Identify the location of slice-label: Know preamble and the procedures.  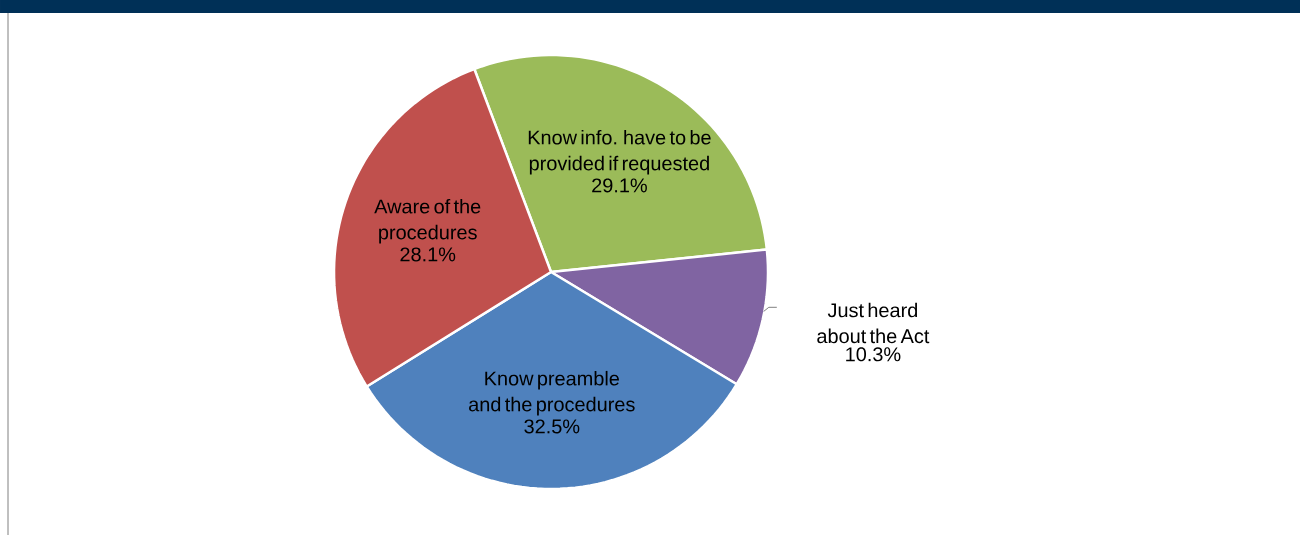
(552, 393).